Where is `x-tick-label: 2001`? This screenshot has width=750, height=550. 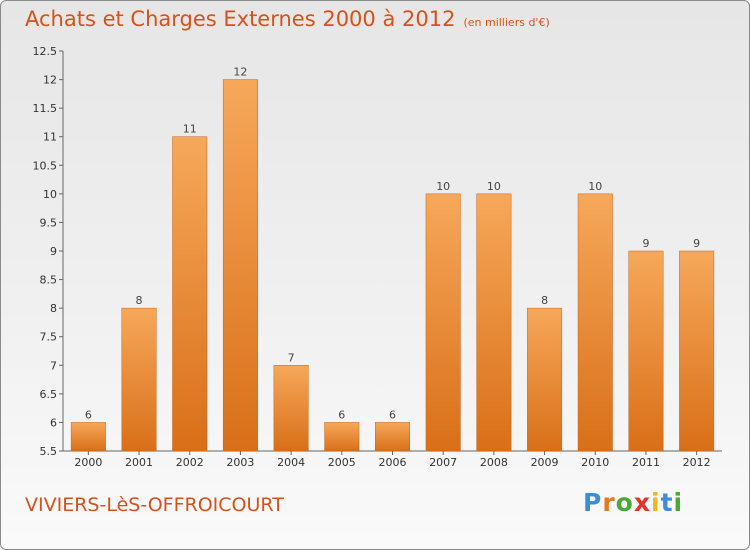
x-tick-label: 2001 is located at coordinates (139, 462).